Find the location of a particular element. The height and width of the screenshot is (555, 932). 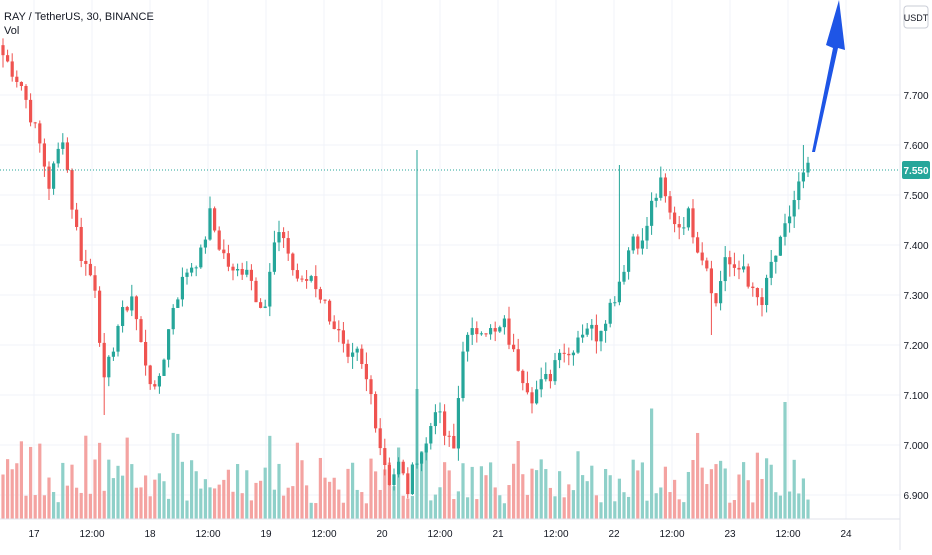

time-tick-label: 17 is located at coordinates (34, 534).